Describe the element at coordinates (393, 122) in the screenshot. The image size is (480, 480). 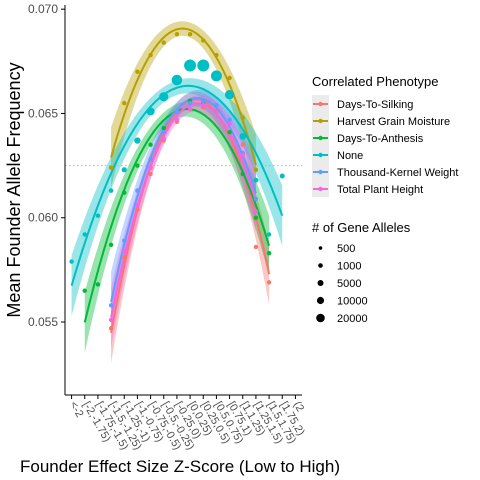
I see `legend-label-harvest-grain-moisture: Harvest Grain Moisture` at that location.